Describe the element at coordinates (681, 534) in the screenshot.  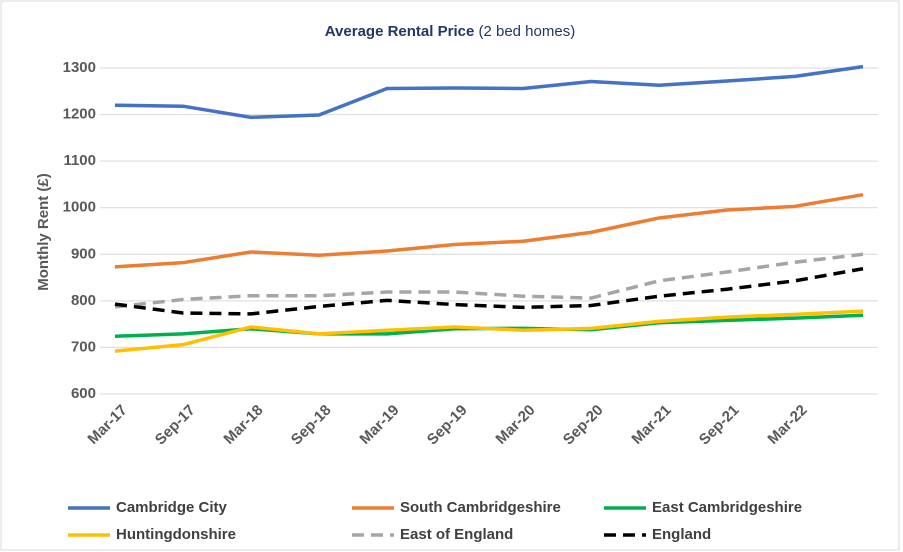
I see `legend-label: England` at that location.